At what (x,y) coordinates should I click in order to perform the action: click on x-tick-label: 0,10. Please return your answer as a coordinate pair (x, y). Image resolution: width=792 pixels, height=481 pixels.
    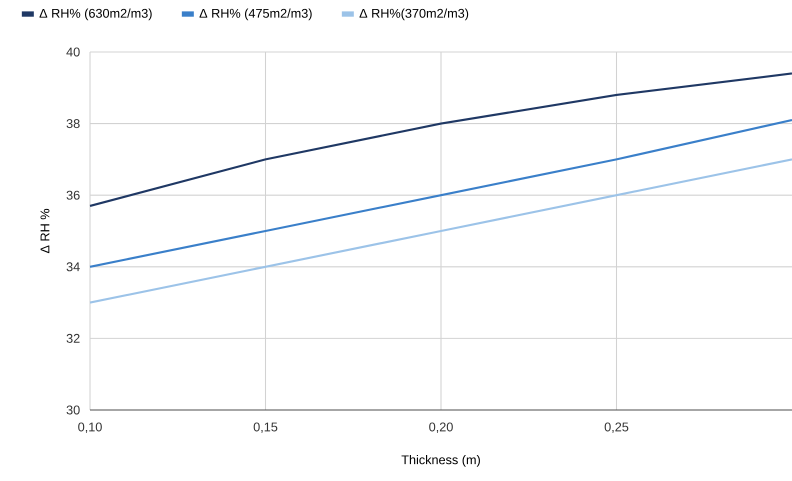
    Looking at the image, I should click on (90, 427).